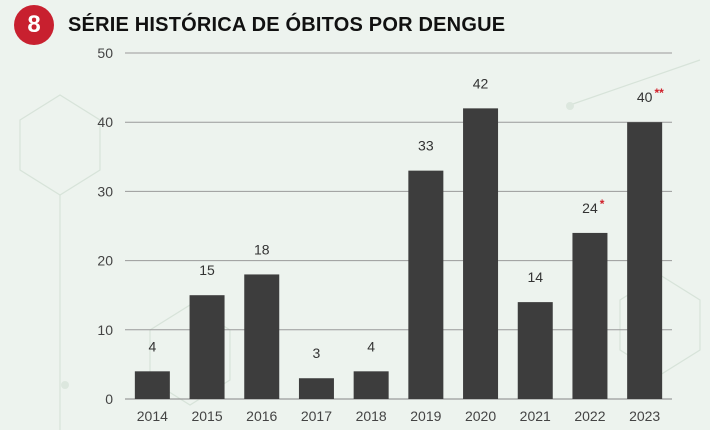 The width and height of the screenshot is (710, 430). Describe the element at coordinates (261, 416) in the screenshot. I see `x-tick-label: 2016` at that location.